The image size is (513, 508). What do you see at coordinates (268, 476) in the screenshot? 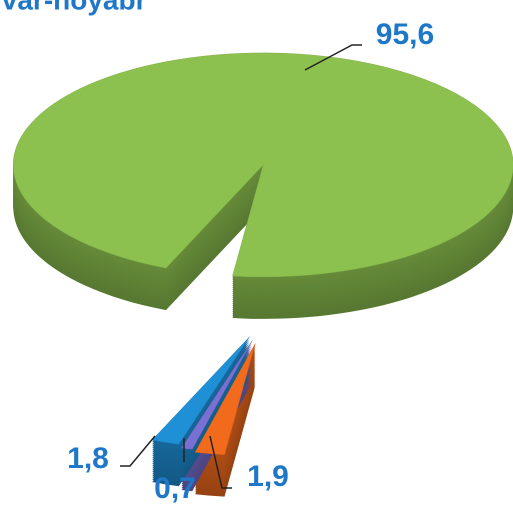
I see `data-label: 1,9` at bounding box center [268, 476].